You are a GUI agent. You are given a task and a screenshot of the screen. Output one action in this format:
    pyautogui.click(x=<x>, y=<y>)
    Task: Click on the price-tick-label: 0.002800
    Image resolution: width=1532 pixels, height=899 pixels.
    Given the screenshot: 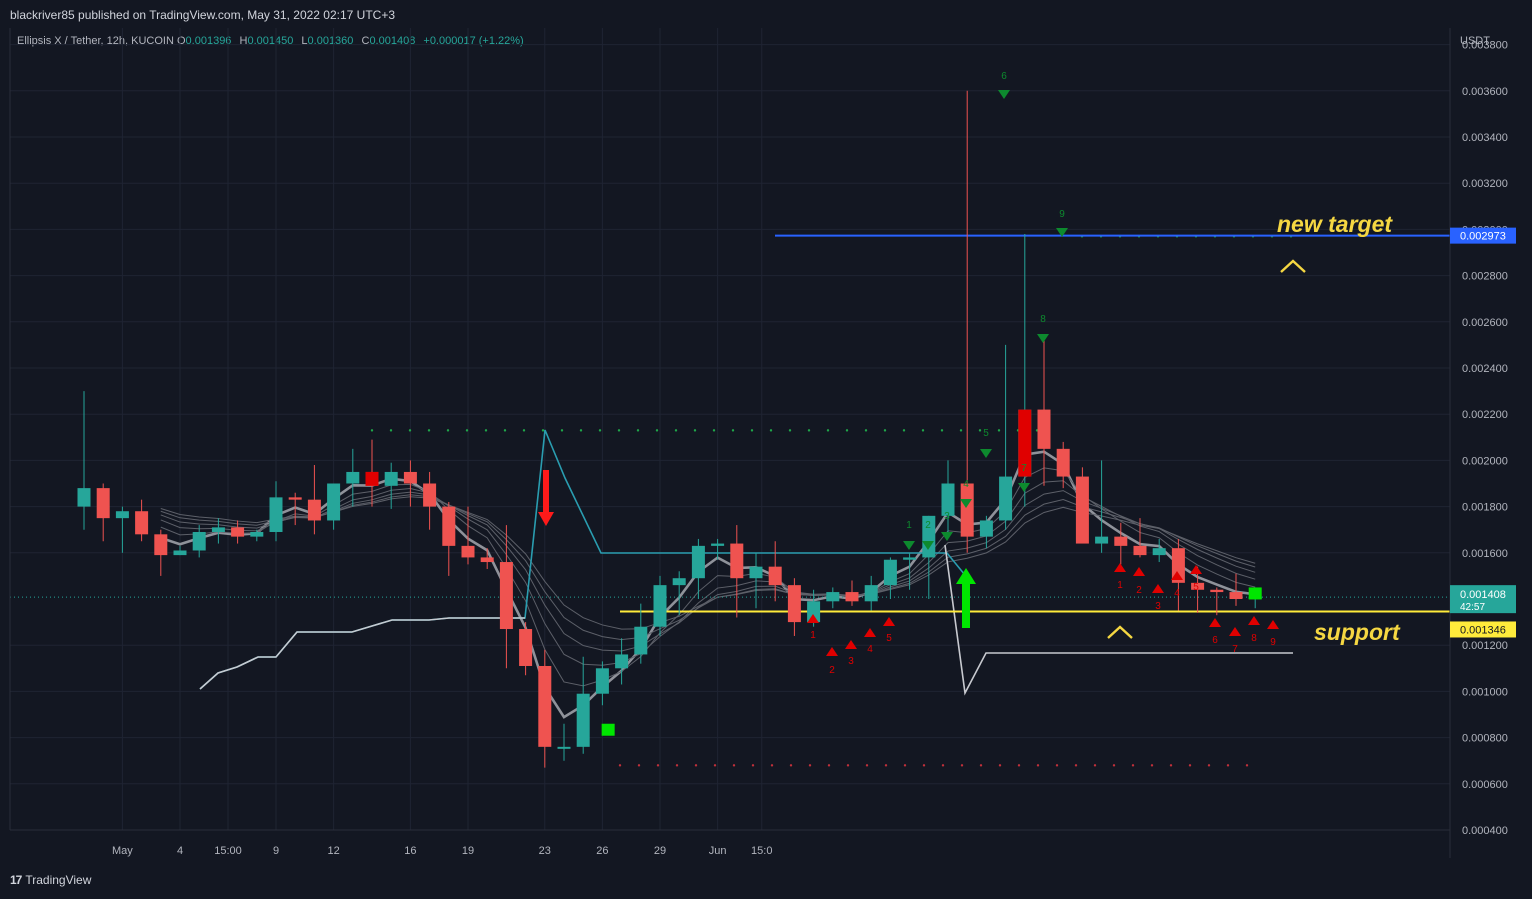 What is the action you would take?
    pyautogui.click(x=1485, y=277)
    